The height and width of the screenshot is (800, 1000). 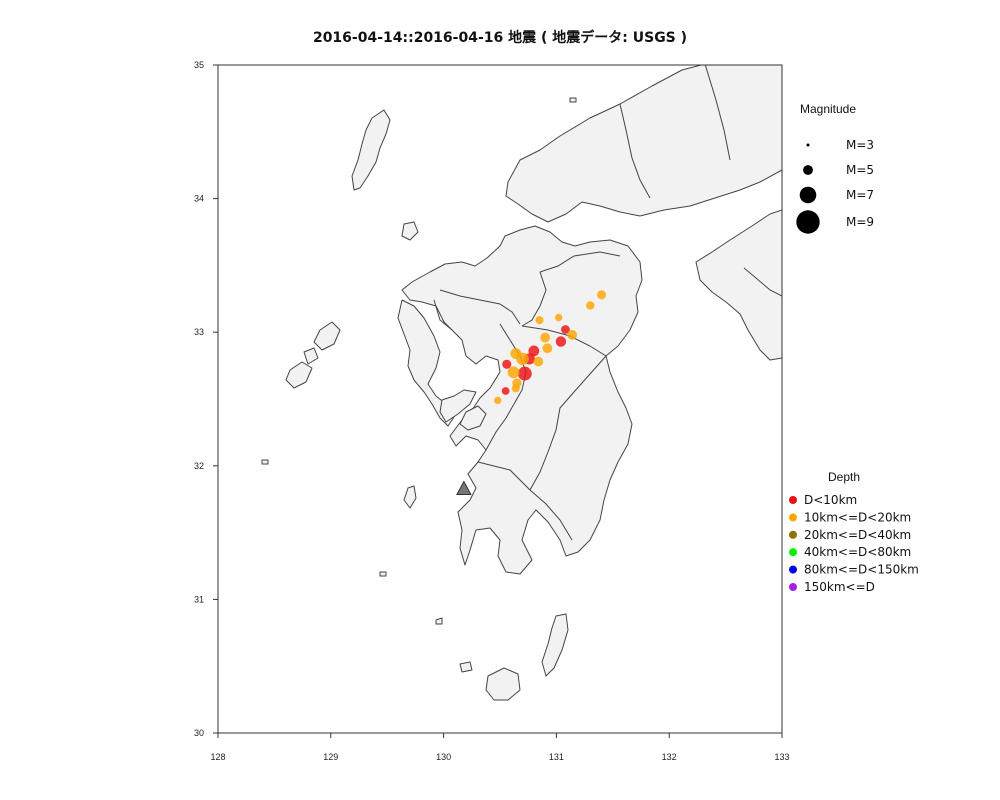 What do you see at coordinates (427, 363) in the screenshot?
I see `nagasaki-peninsula` at bounding box center [427, 363].